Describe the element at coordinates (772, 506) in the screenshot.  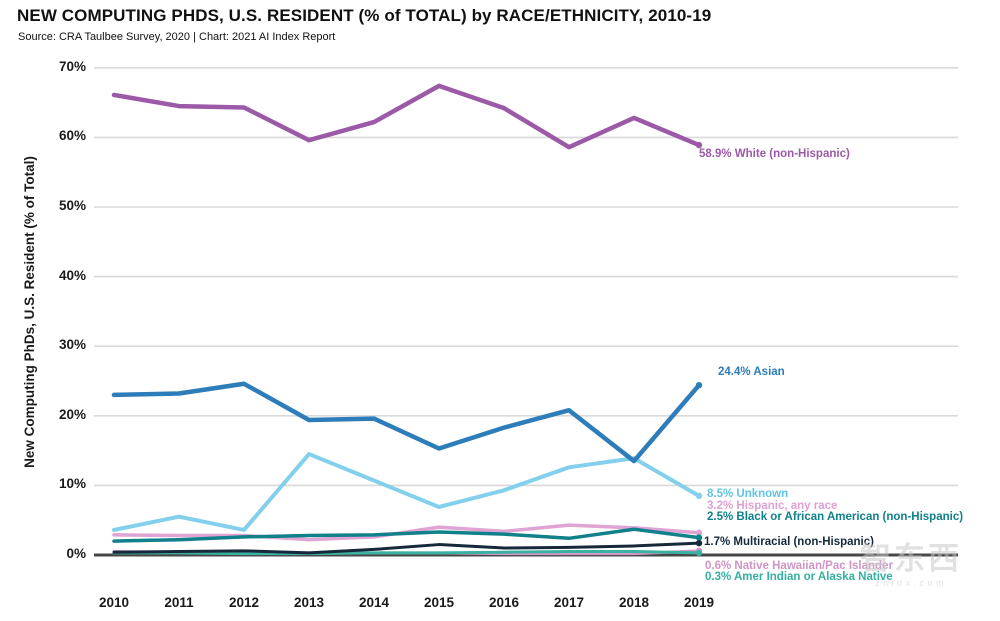
I see `series-label-hispanic-any-race: 3.2% Hispanic, any race` at that location.